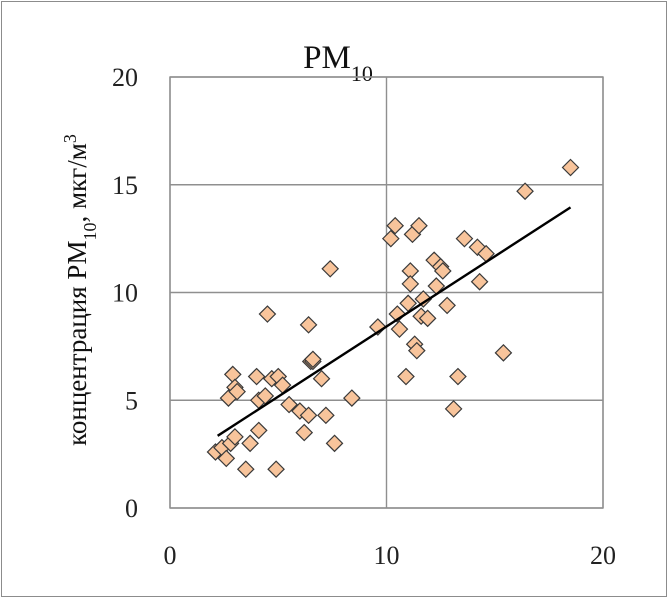  Describe the element at coordinates (338, 63) in the screenshot. I see `chart-title: PM10` at that location.